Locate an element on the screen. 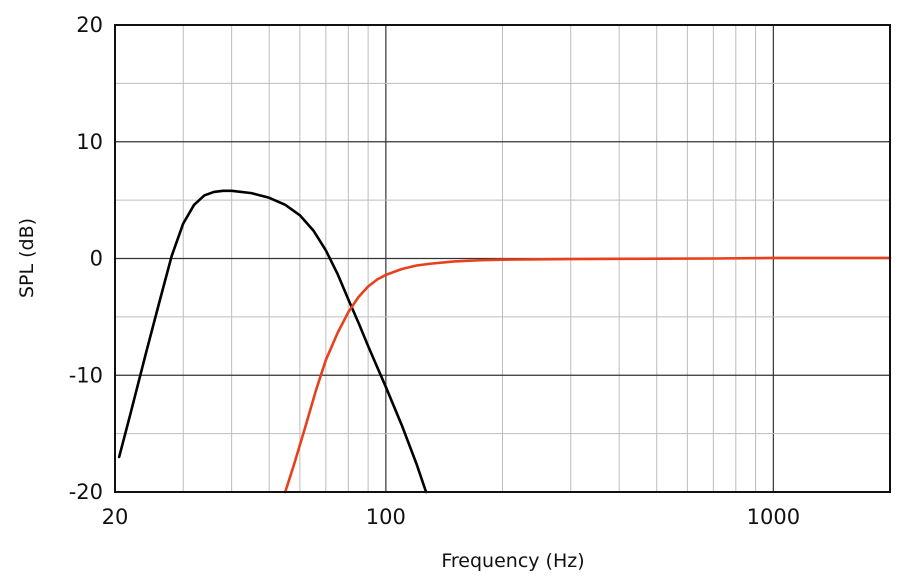  y-tick-label: -10 is located at coordinates (86, 375).